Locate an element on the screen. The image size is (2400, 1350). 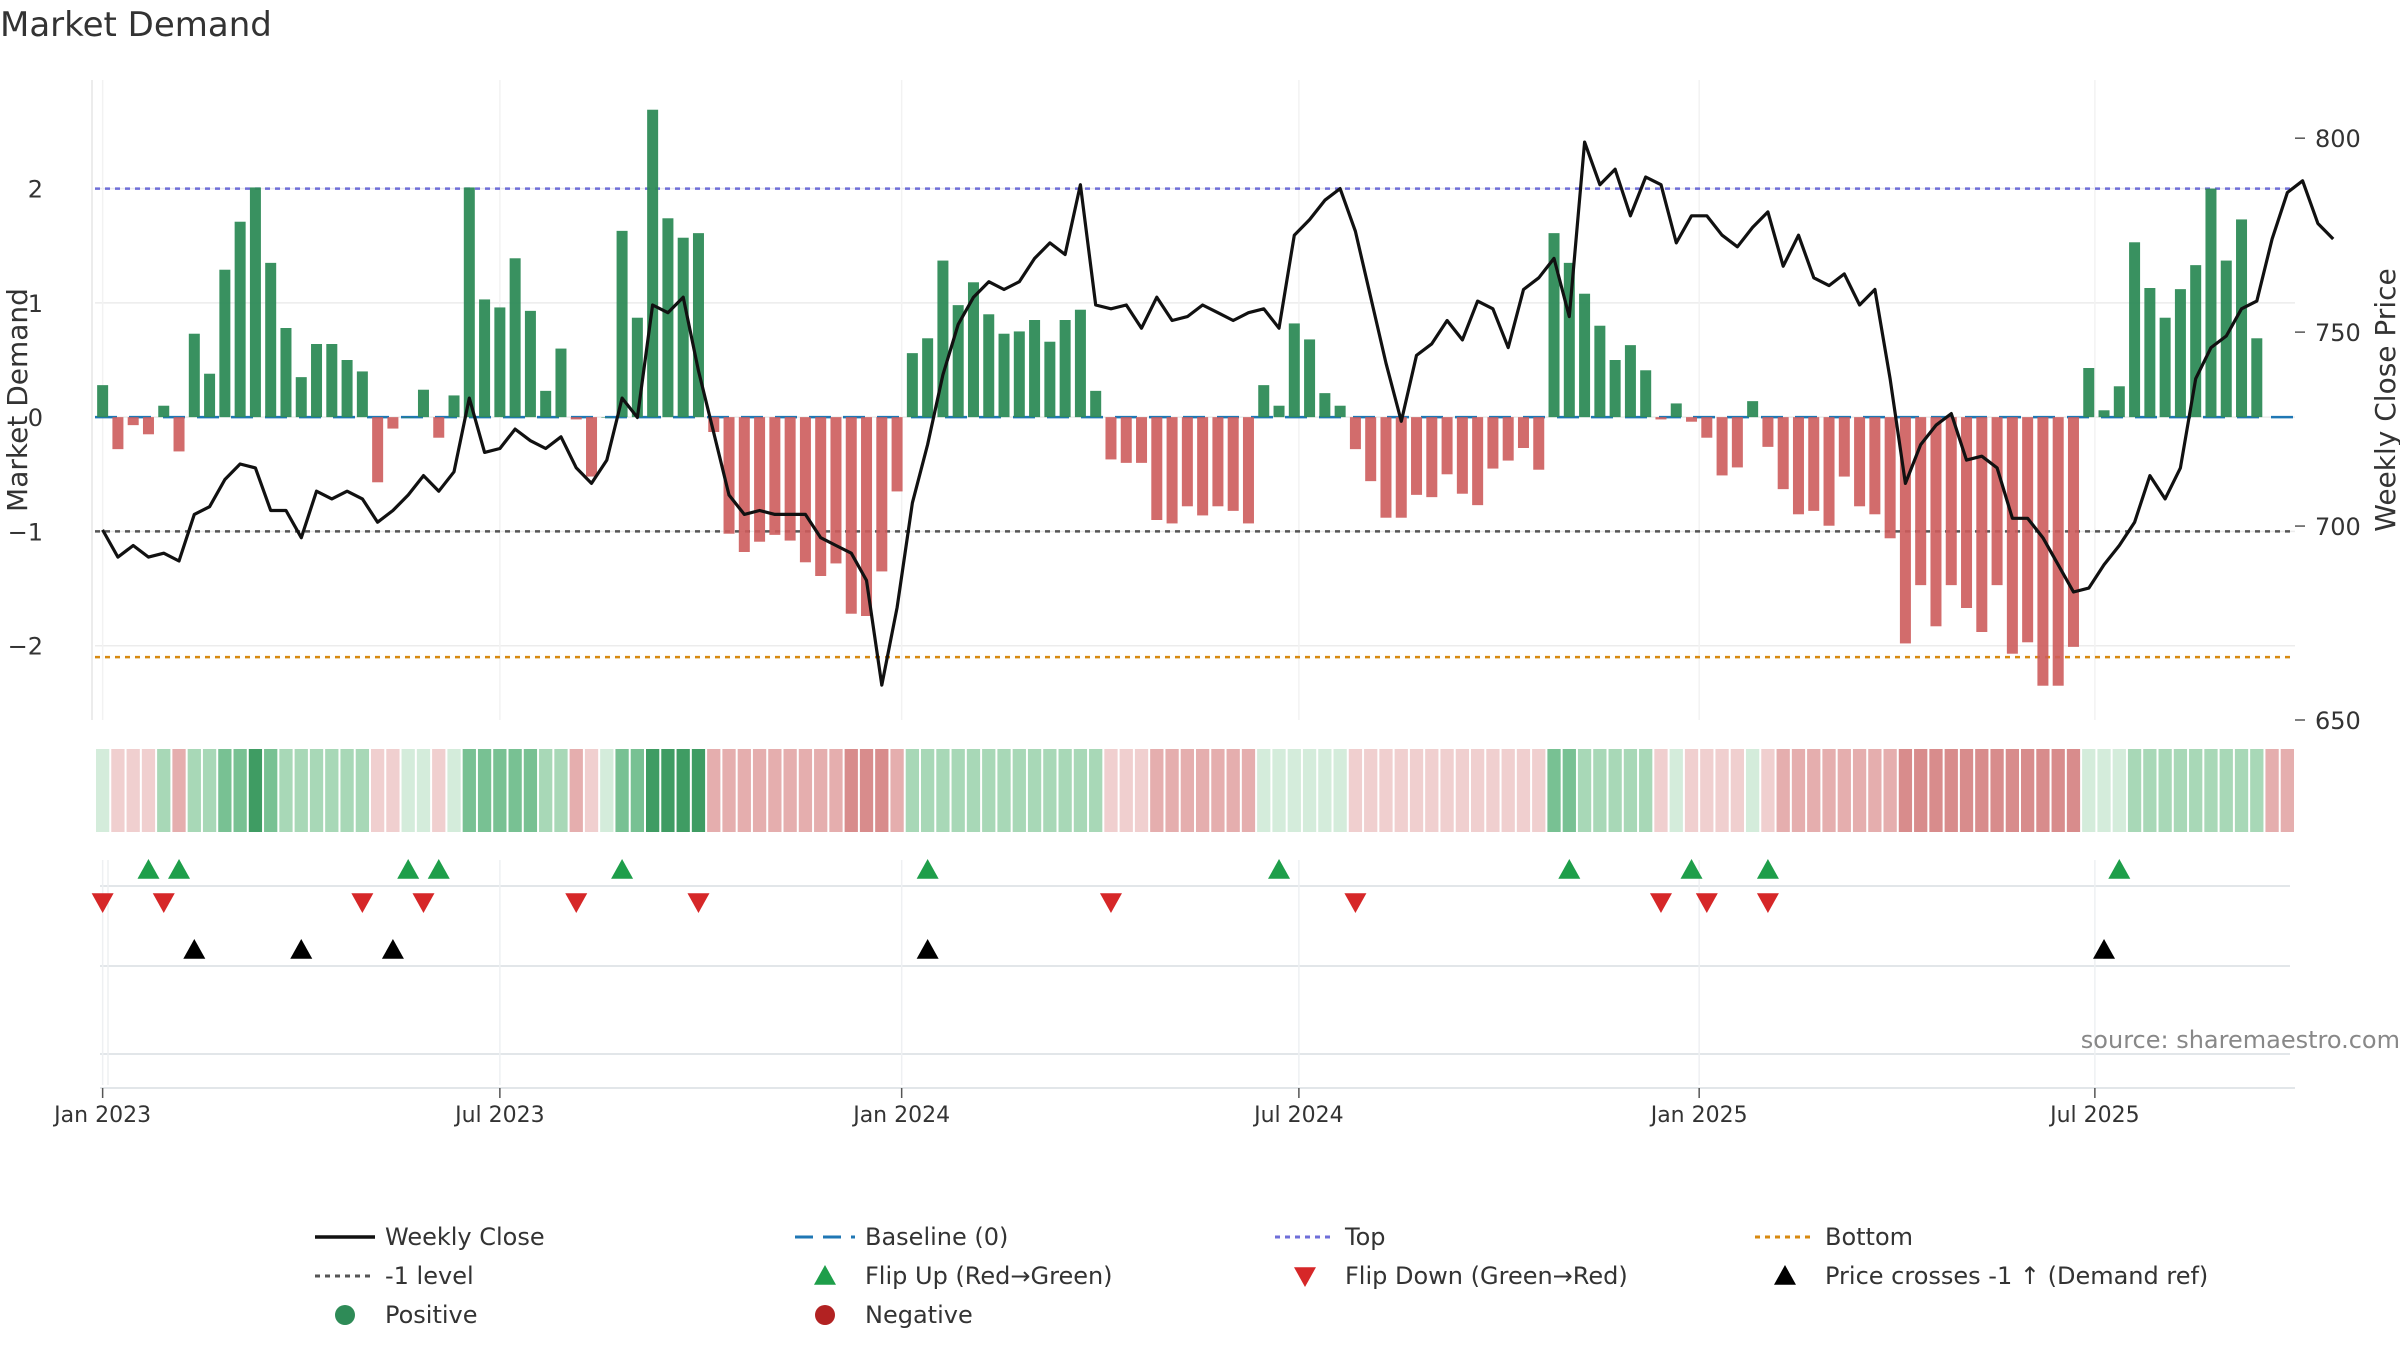
demand-strip is located at coordinates (1195, 790).